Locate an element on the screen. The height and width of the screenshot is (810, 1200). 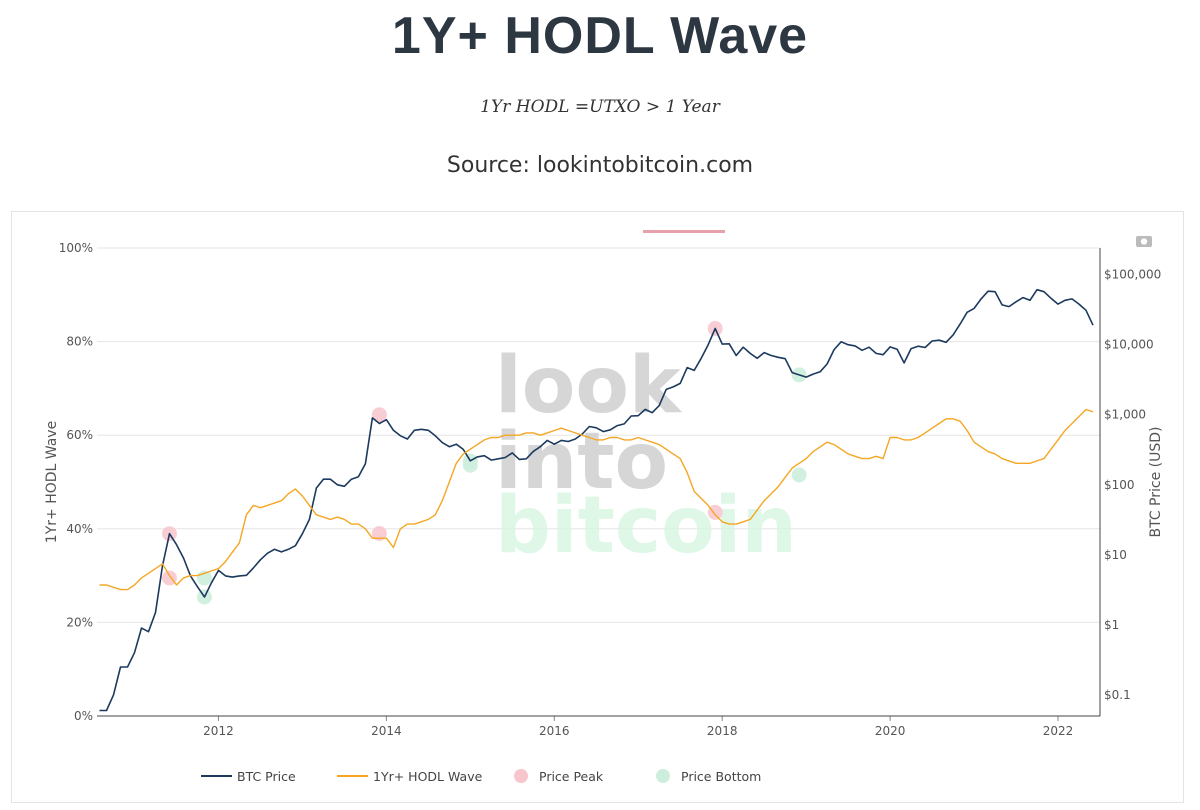
page-title: 1Y+ HODL Wave is located at coordinates (600, 36).